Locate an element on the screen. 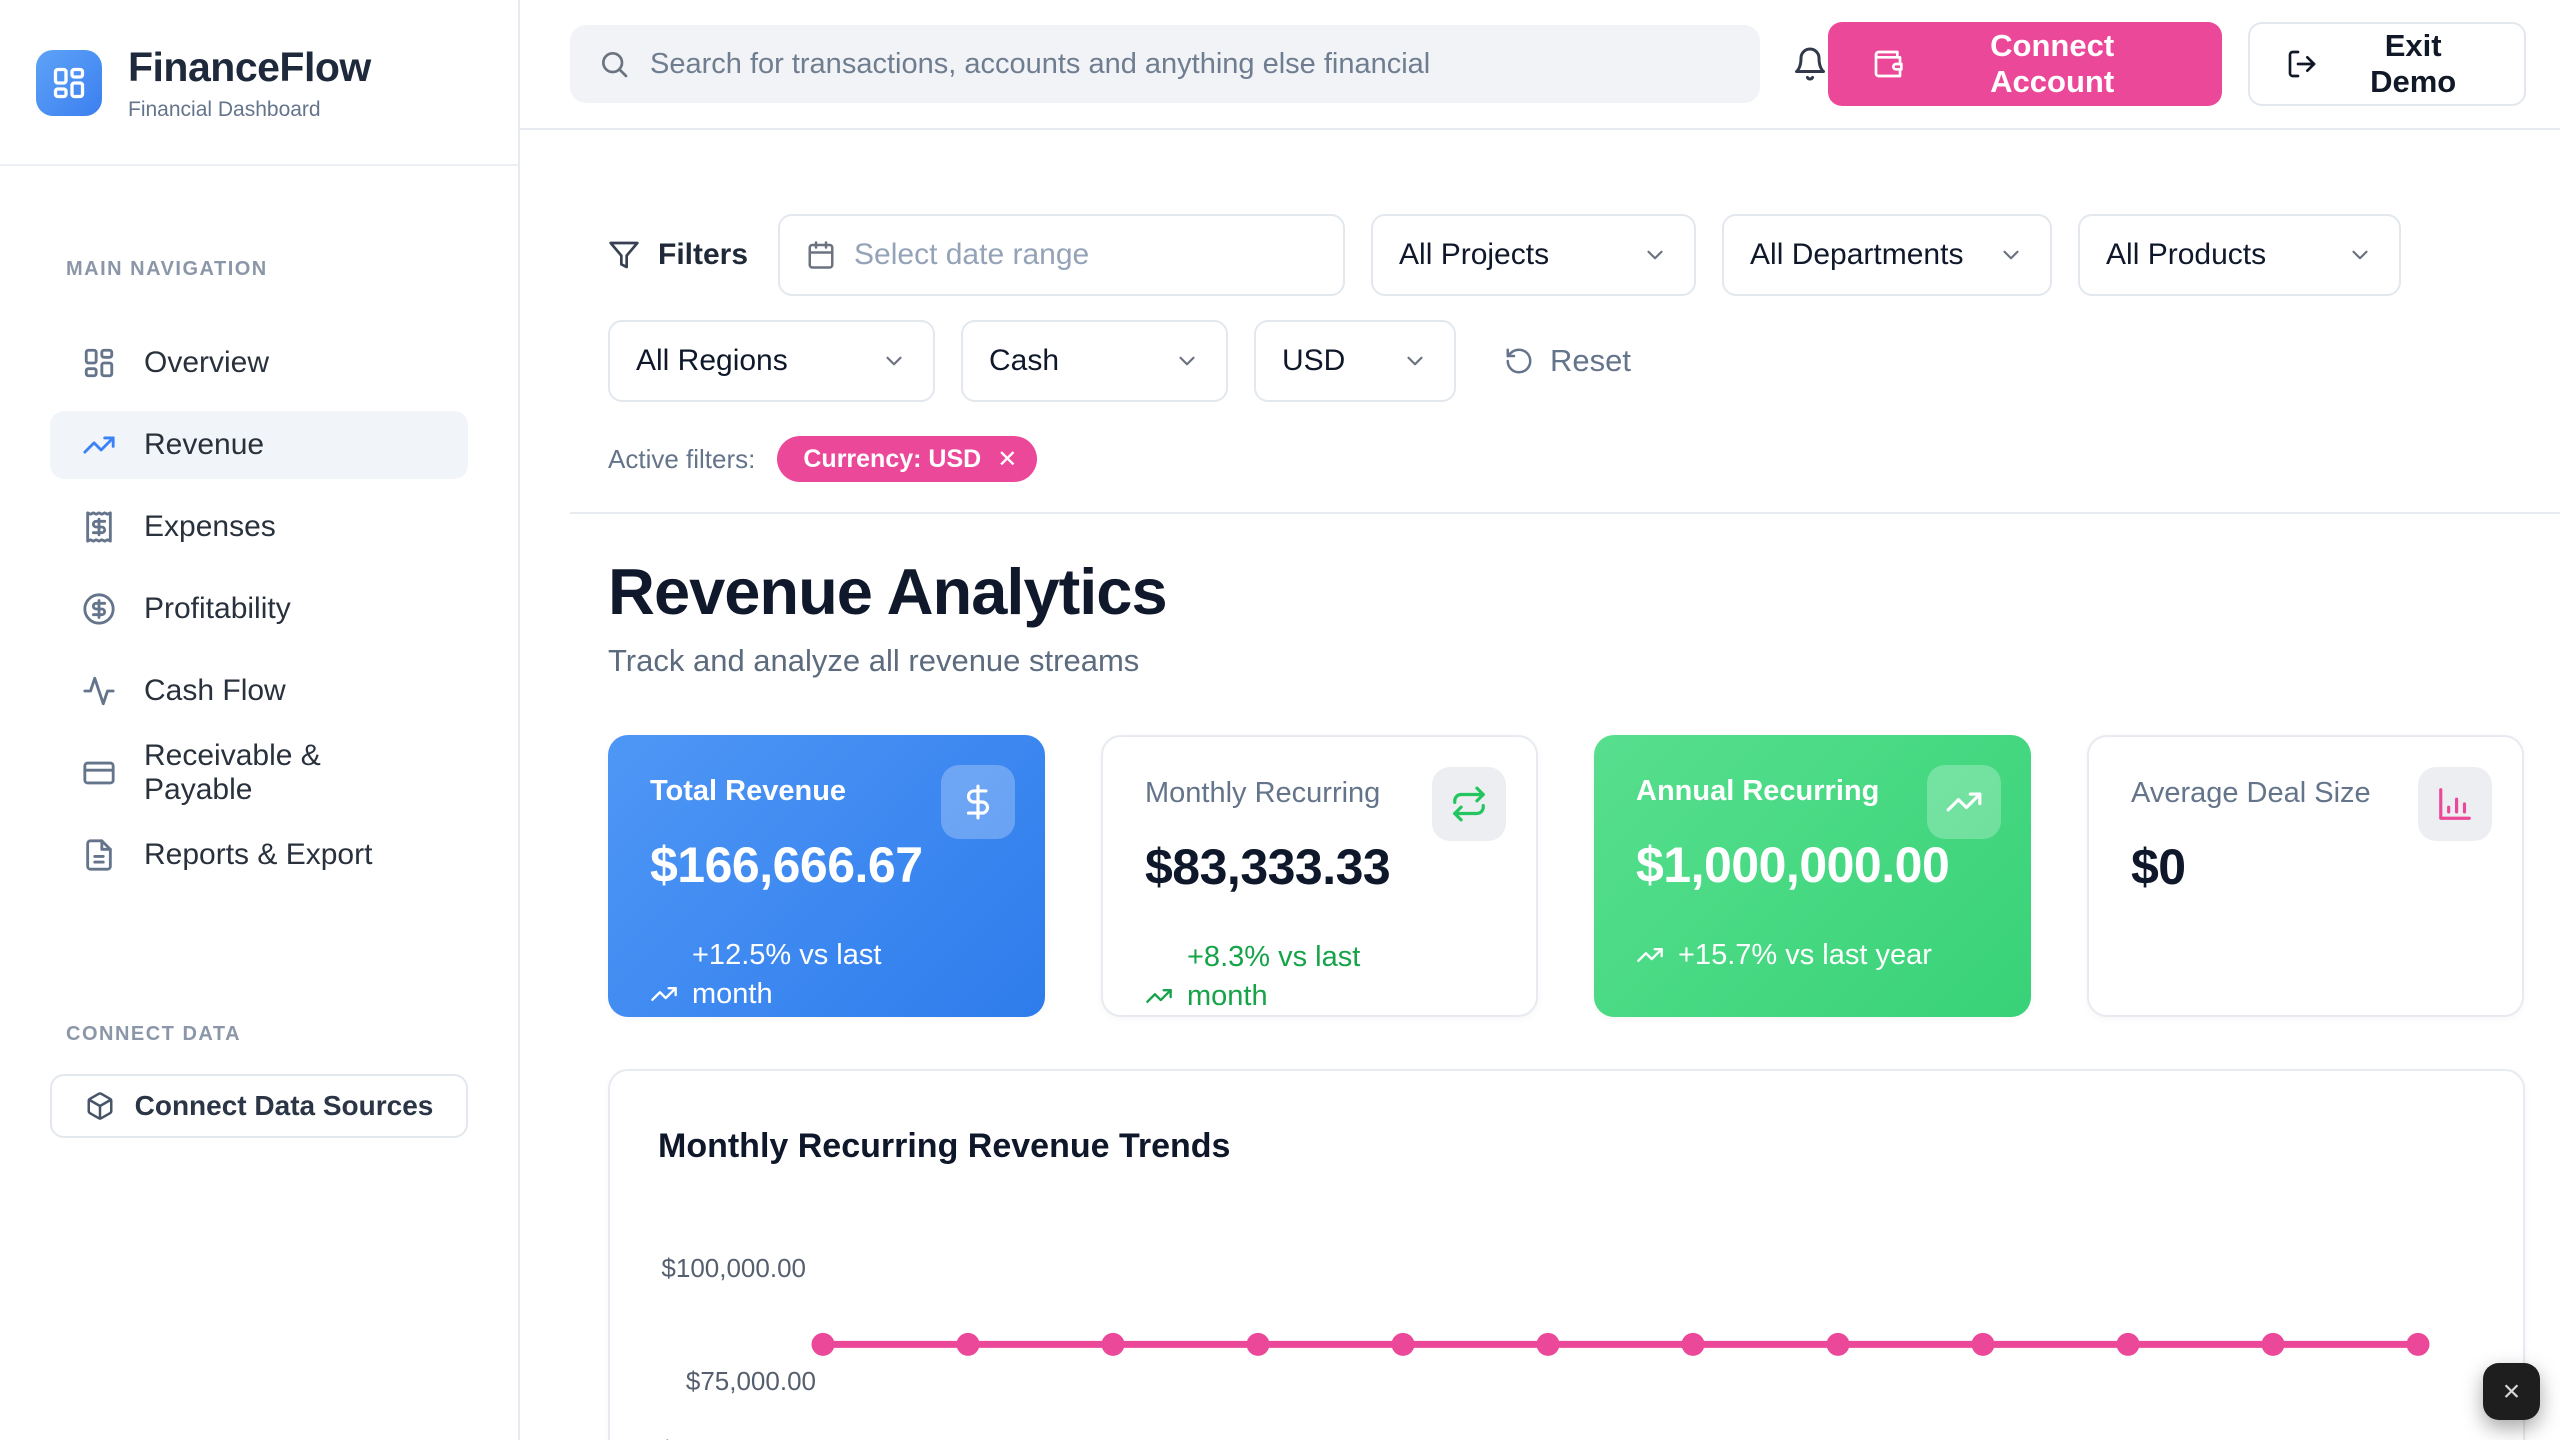  regions-filter-dropdown: All Regions is located at coordinates (771, 361).